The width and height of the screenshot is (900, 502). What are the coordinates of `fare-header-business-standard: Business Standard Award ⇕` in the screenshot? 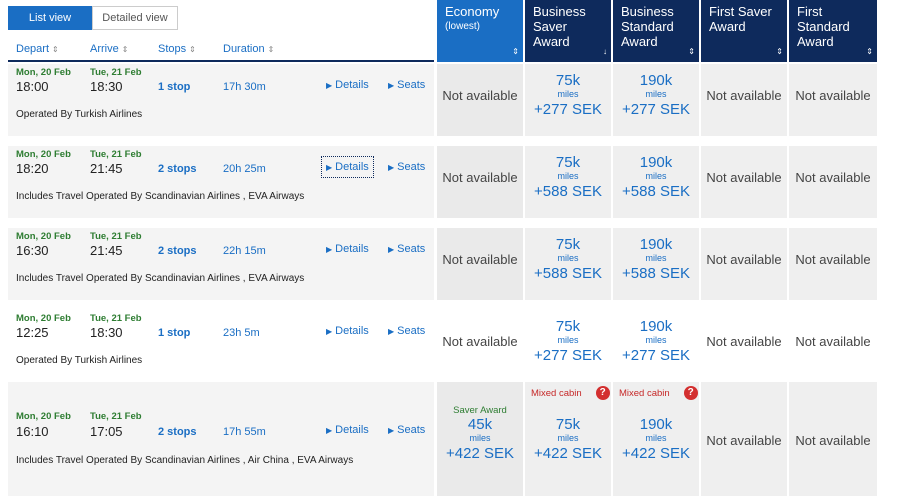 It's located at (656, 31).